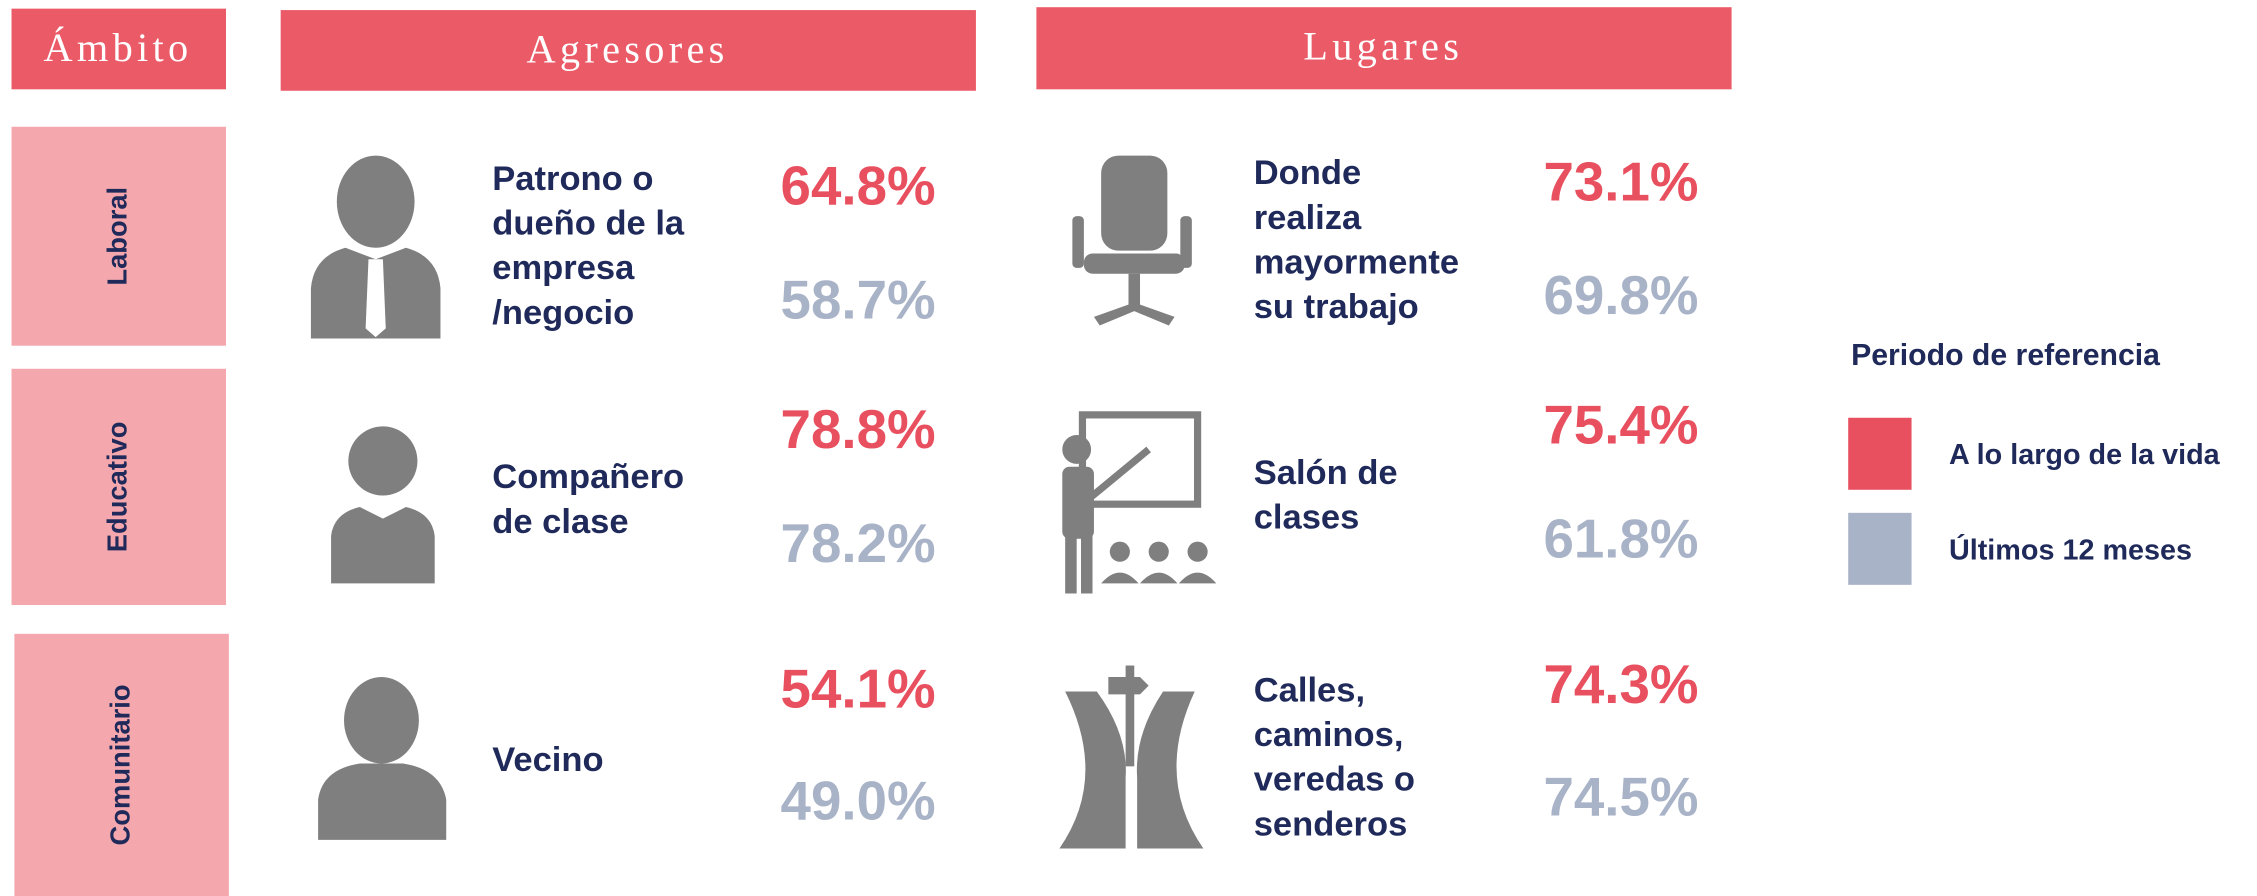 This screenshot has height=896, width=2257. What do you see at coordinates (1139, 502) in the screenshot?
I see `icon-classroom` at bounding box center [1139, 502].